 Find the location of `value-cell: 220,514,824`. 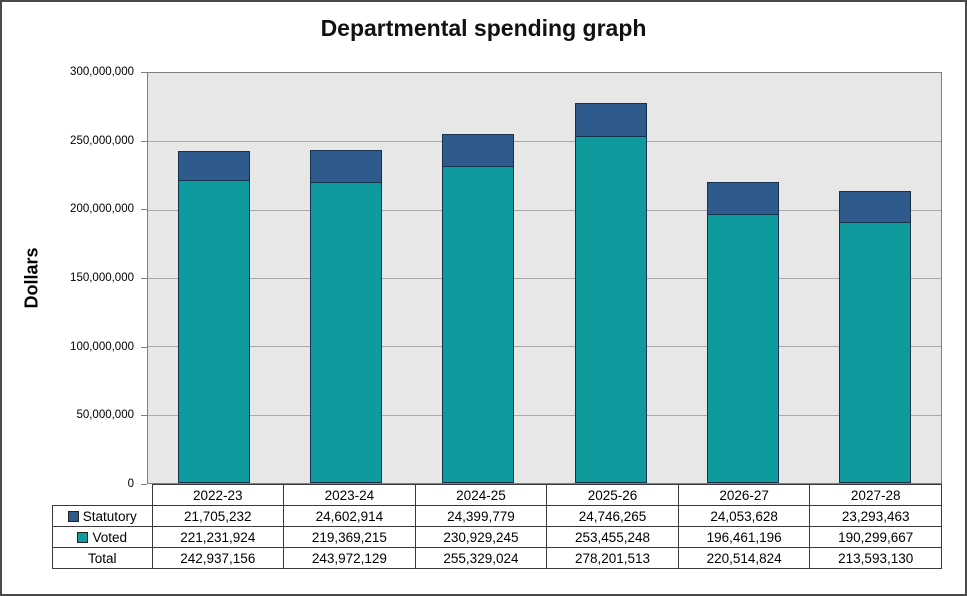

value-cell: 220,514,824 is located at coordinates (744, 558).